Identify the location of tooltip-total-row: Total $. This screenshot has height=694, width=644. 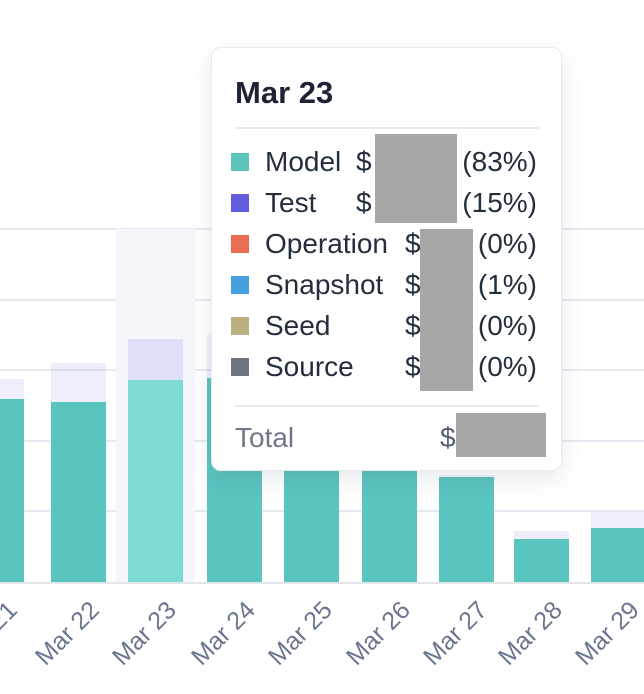
(386, 438).